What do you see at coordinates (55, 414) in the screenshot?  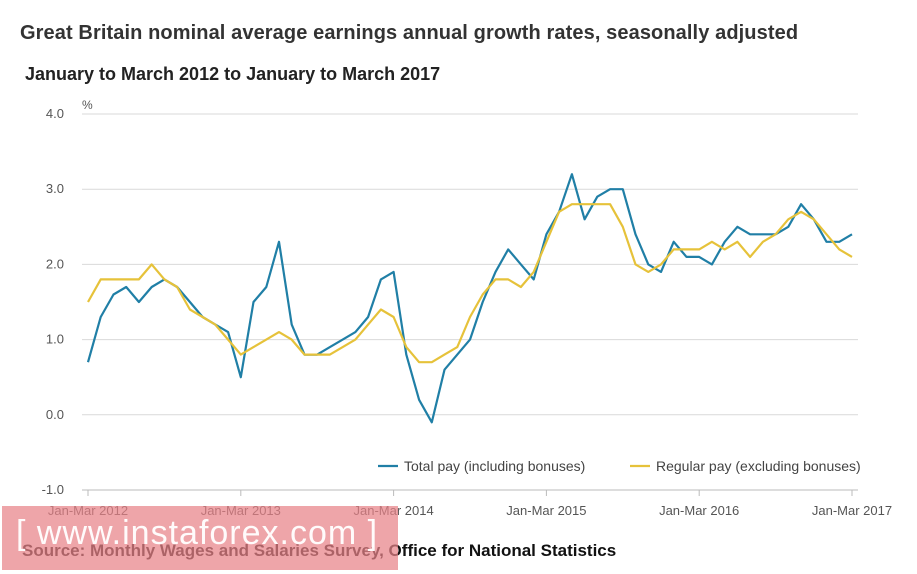 I see `y-tick-label: 0.0` at bounding box center [55, 414].